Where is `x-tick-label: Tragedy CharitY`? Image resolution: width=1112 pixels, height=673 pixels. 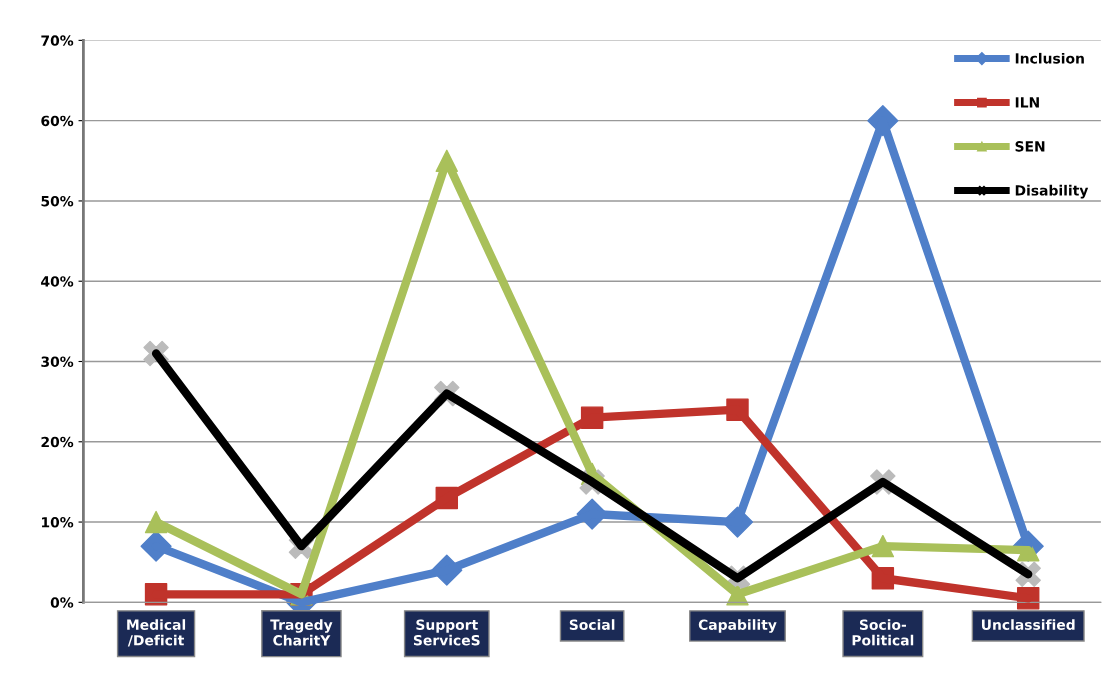 x-tick-label: Tragedy CharitY is located at coordinates (301, 632).